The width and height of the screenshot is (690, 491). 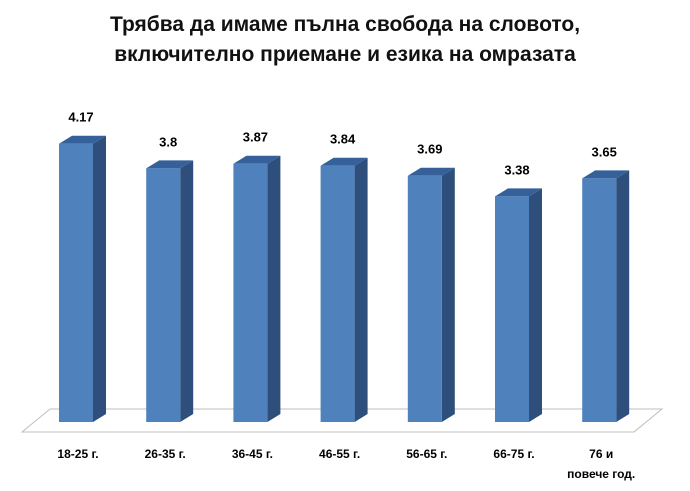 What do you see at coordinates (513, 454) in the screenshot?
I see `category-label: 66-75 г.` at bounding box center [513, 454].